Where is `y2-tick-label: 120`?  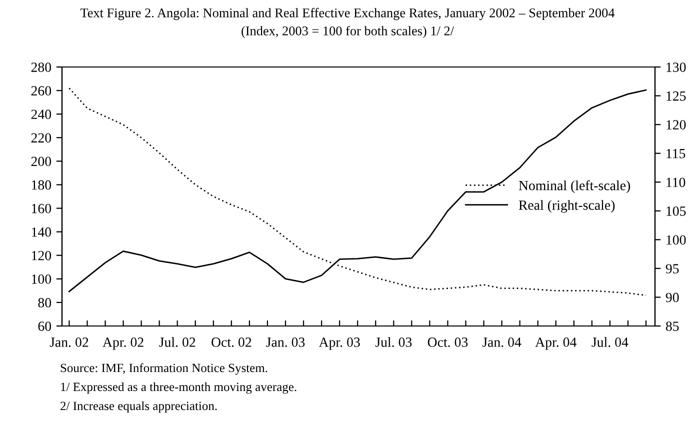
y2-tick-label: 120 is located at coordinates (676, 125).